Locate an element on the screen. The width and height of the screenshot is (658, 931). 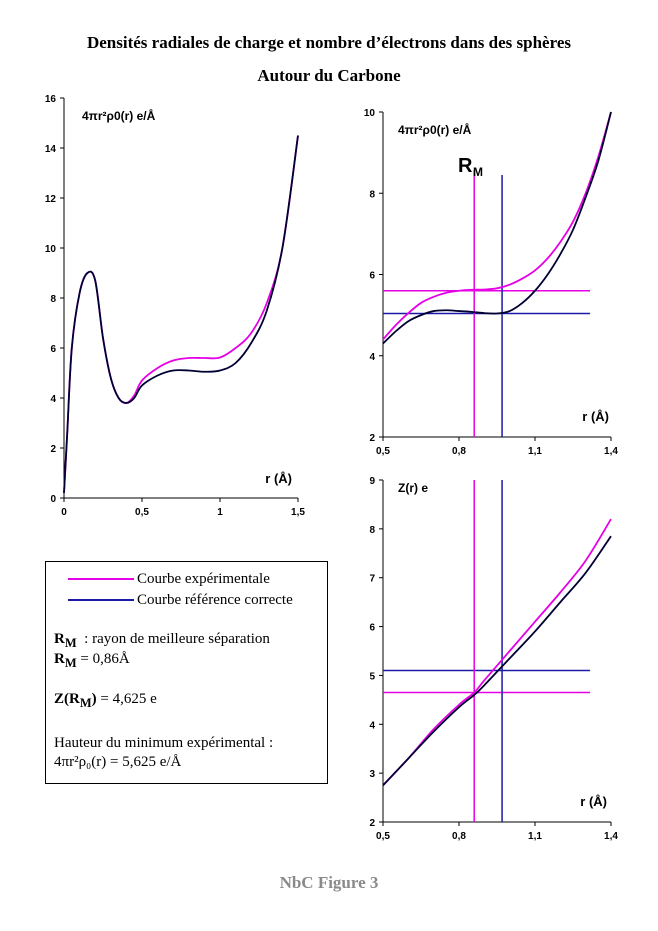
legend-item-reference: Courbe référence correcte is located at coordinates (180, 600).